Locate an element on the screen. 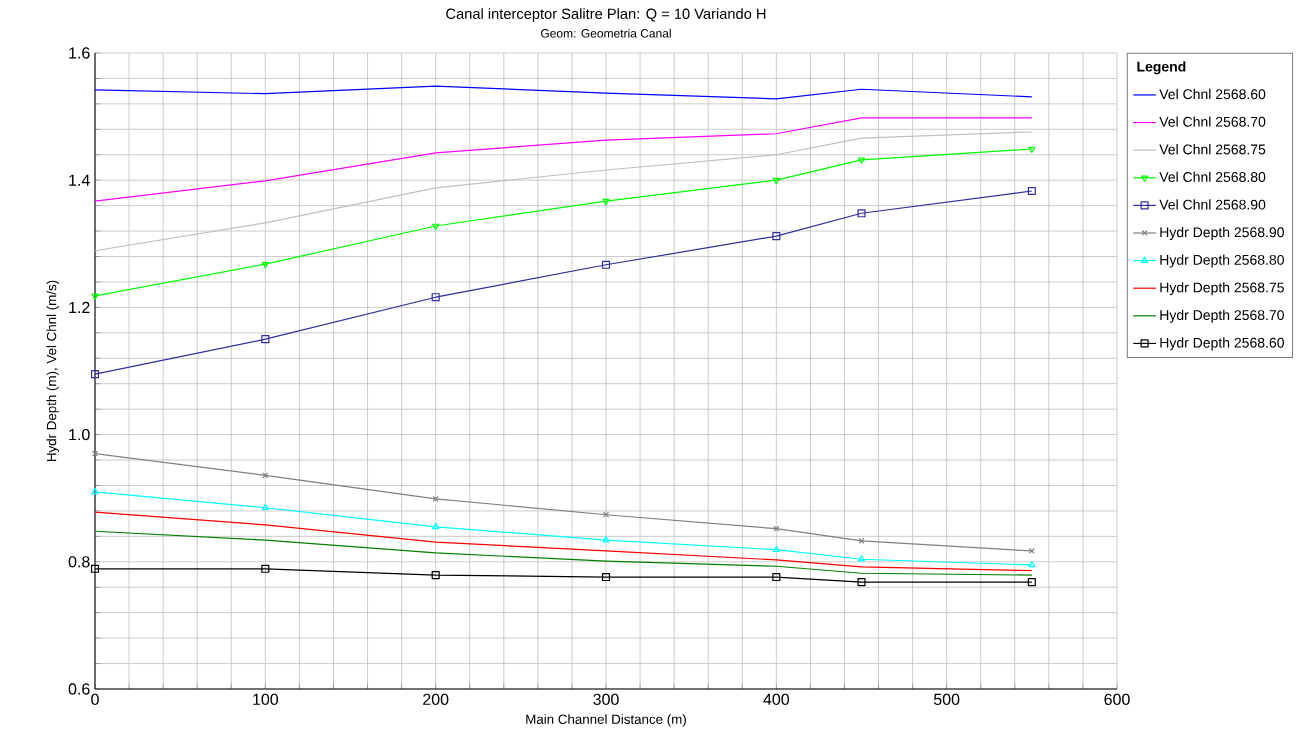 The height and width of the screenshot is (748, 1314). x-tick-label: 400 is located at coordinates (776, 699).